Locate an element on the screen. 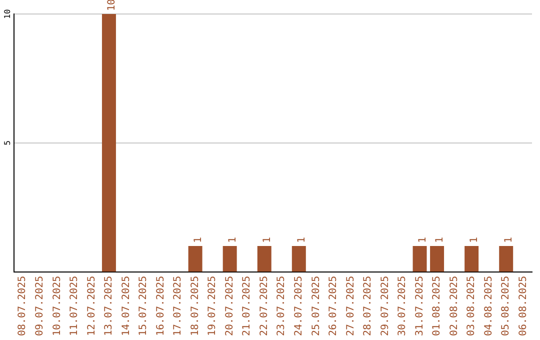 Image resolution: width=540 pixels, height=340 pixels. x-tick-label: 18.07.2025 is located at coordinates (195, 306).